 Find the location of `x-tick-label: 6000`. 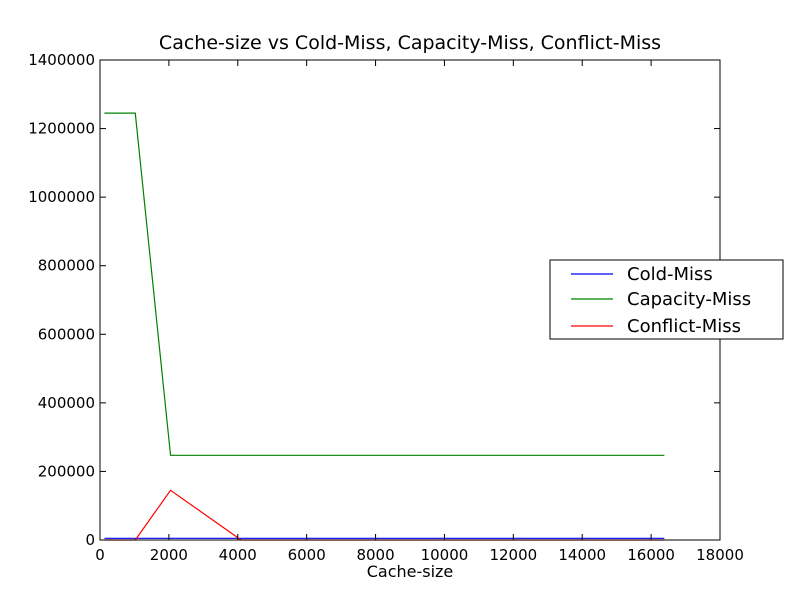

x-tick-label: 6000 is located at coordinates (307, 555).